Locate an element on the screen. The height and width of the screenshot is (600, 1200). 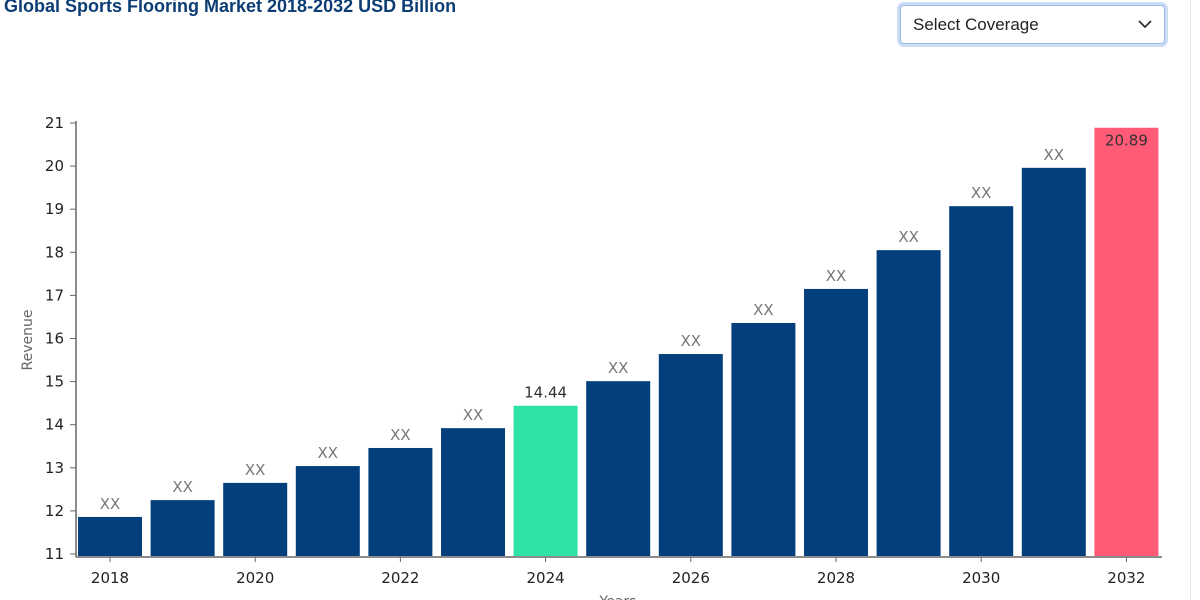
y-tick-label: 12 is located at coordinates (54, 511).